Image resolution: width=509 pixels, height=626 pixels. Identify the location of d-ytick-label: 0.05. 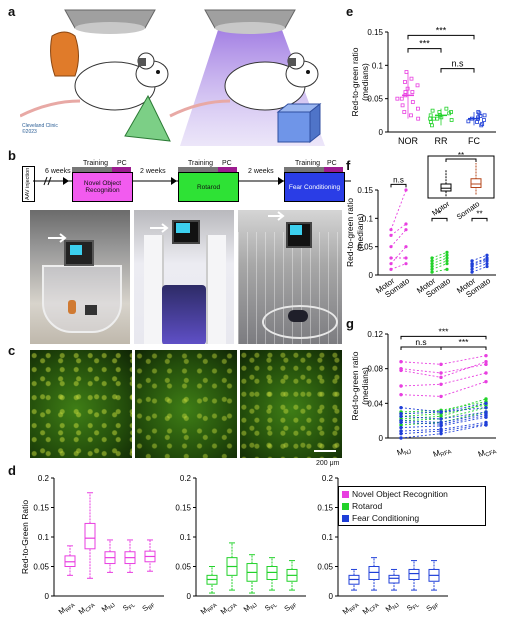
(41, 567).